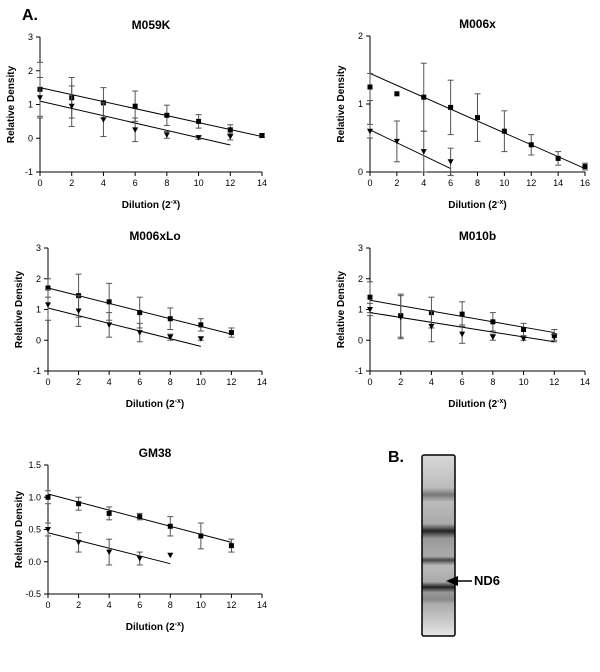 This screenshot has height=672, width=600. What do you see at coordinates (438, 545) in the screenshot?
I see `gel-lane` at bounding box center [438, 545].